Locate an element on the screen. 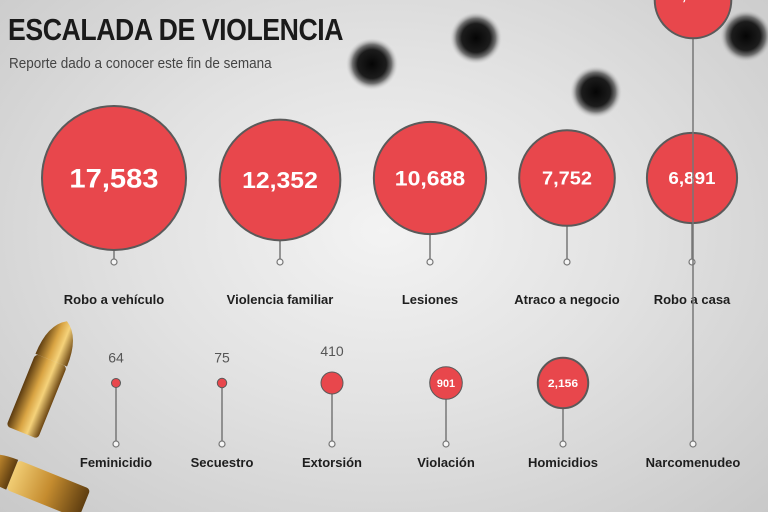  bubble-extorsion is located at coordinates (332, 383).